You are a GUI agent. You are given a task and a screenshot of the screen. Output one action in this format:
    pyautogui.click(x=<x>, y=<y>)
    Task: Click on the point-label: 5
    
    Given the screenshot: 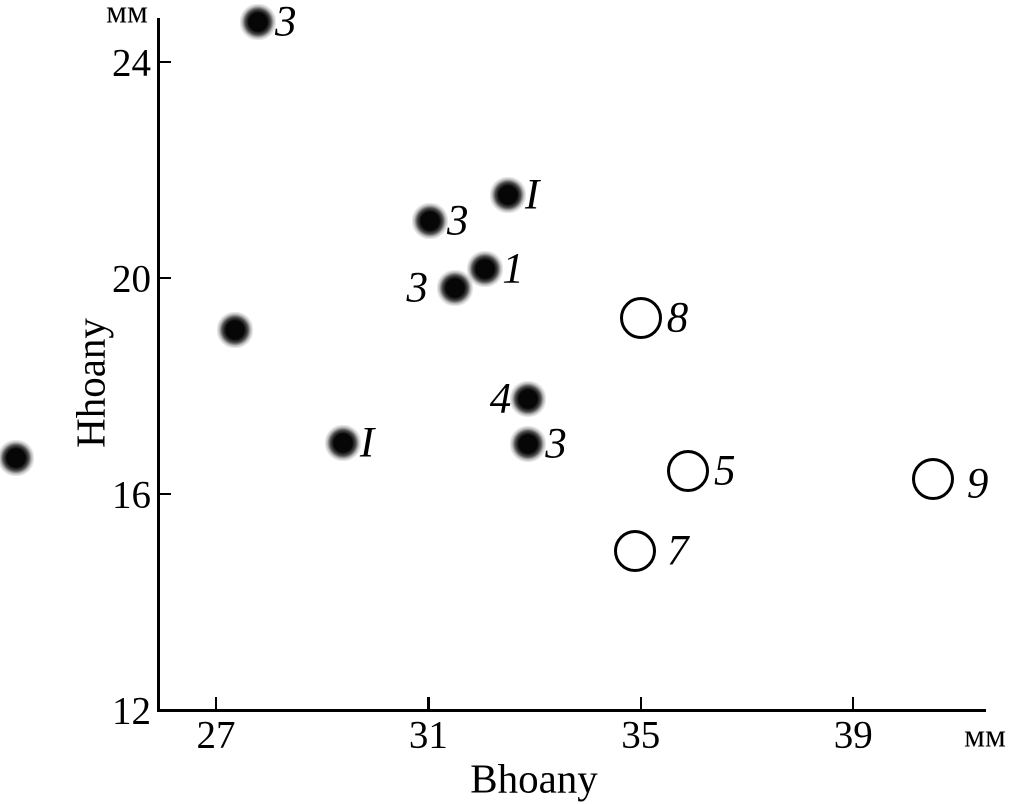 What is the action you would take?
    pyautogui.click(x=725, y=471)
    